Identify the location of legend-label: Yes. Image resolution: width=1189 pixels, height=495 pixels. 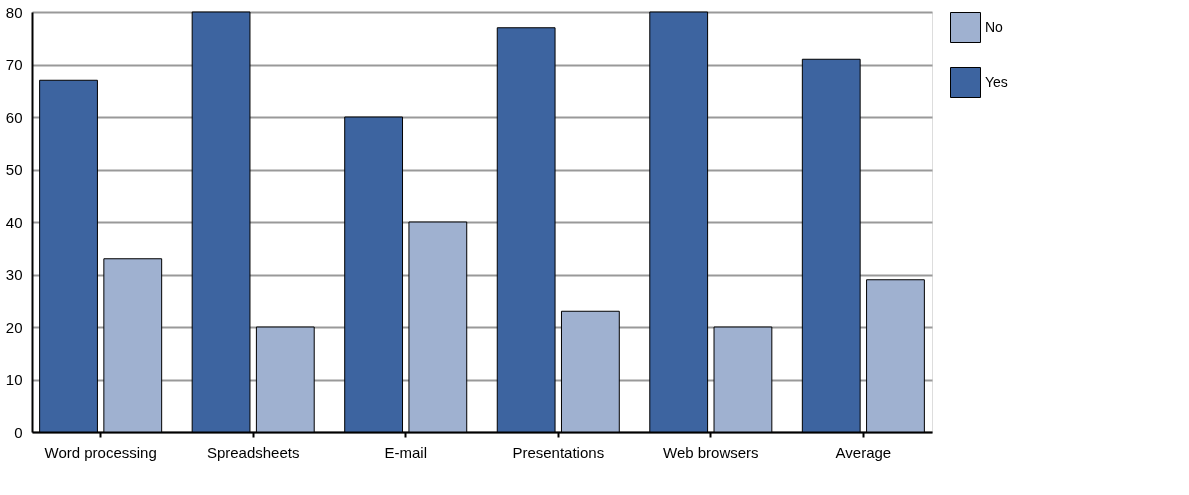
(996, 81).